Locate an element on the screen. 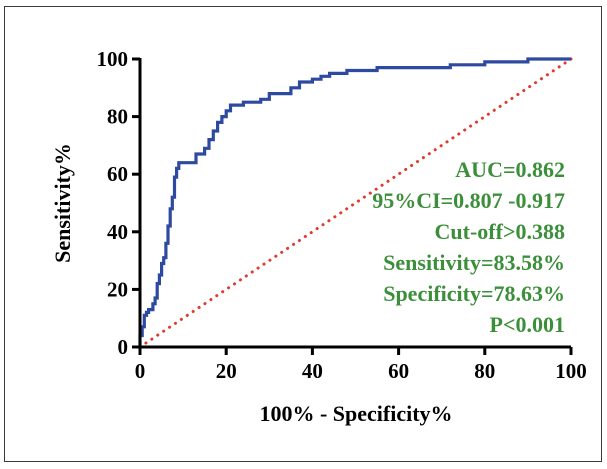 This screenshot has width=607, height=469. x-axis-title: 100% - Specificity% is located at coordinates (355, 413).